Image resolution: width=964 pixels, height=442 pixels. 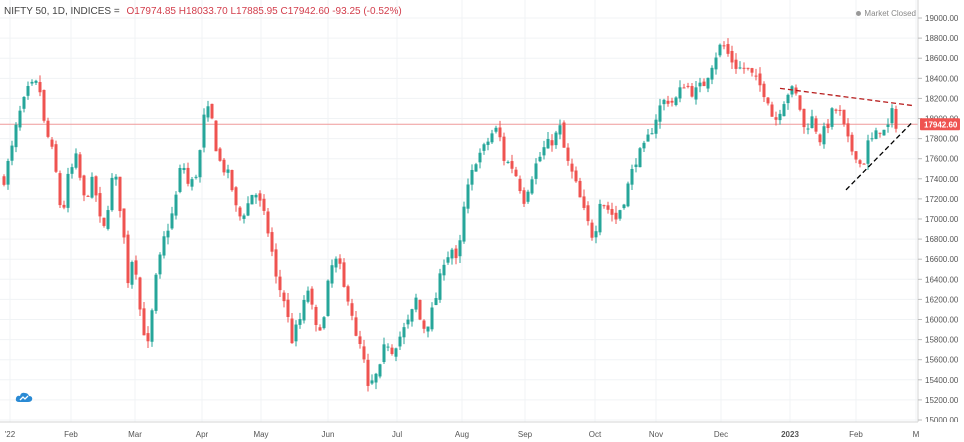 What do you see at coordinates (942, 139) in the screenshot?
I see `price-tick-label: 17800.00` at bounding box center [942, 139].